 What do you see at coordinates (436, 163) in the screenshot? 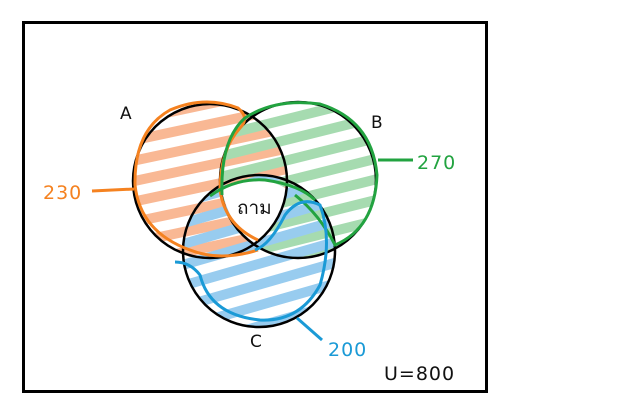
I see `count-b: 270` at bounding box center [436, 163].